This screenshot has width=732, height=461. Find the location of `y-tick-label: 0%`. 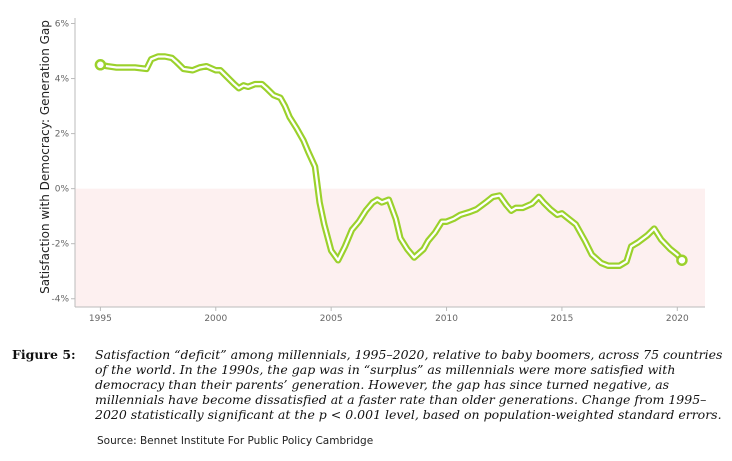

y-tick-label: 0% is located at coordinates (62, 190).